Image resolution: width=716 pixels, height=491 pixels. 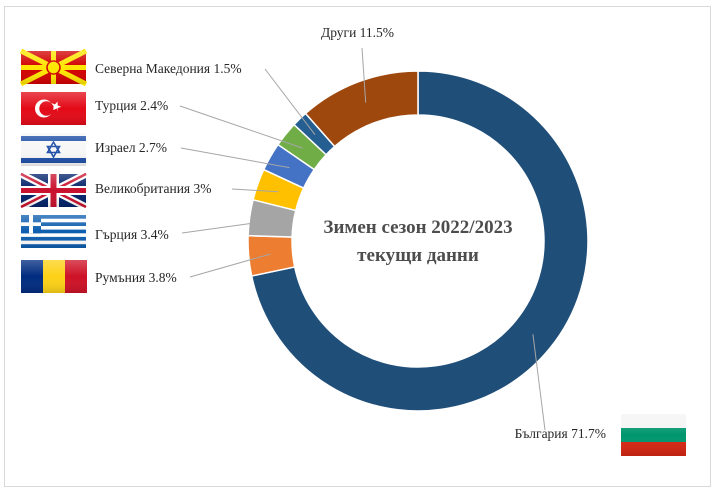 I want to click on slice-label-5: Израел 2.7%, so click(x=131, y=147).